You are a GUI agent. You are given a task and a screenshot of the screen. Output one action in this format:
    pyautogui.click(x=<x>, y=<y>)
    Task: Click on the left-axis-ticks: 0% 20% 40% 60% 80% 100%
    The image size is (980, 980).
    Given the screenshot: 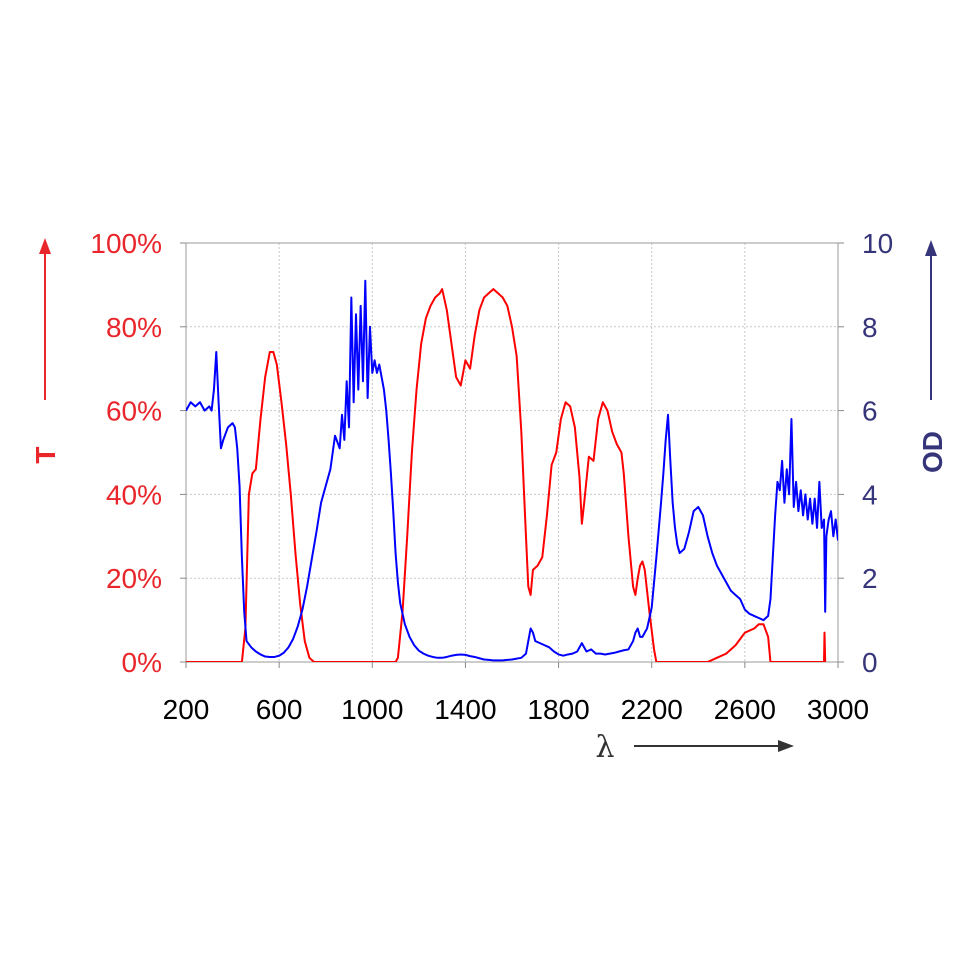 What is the action you would take?
    pyautogui.click(x=126, y=453)
    